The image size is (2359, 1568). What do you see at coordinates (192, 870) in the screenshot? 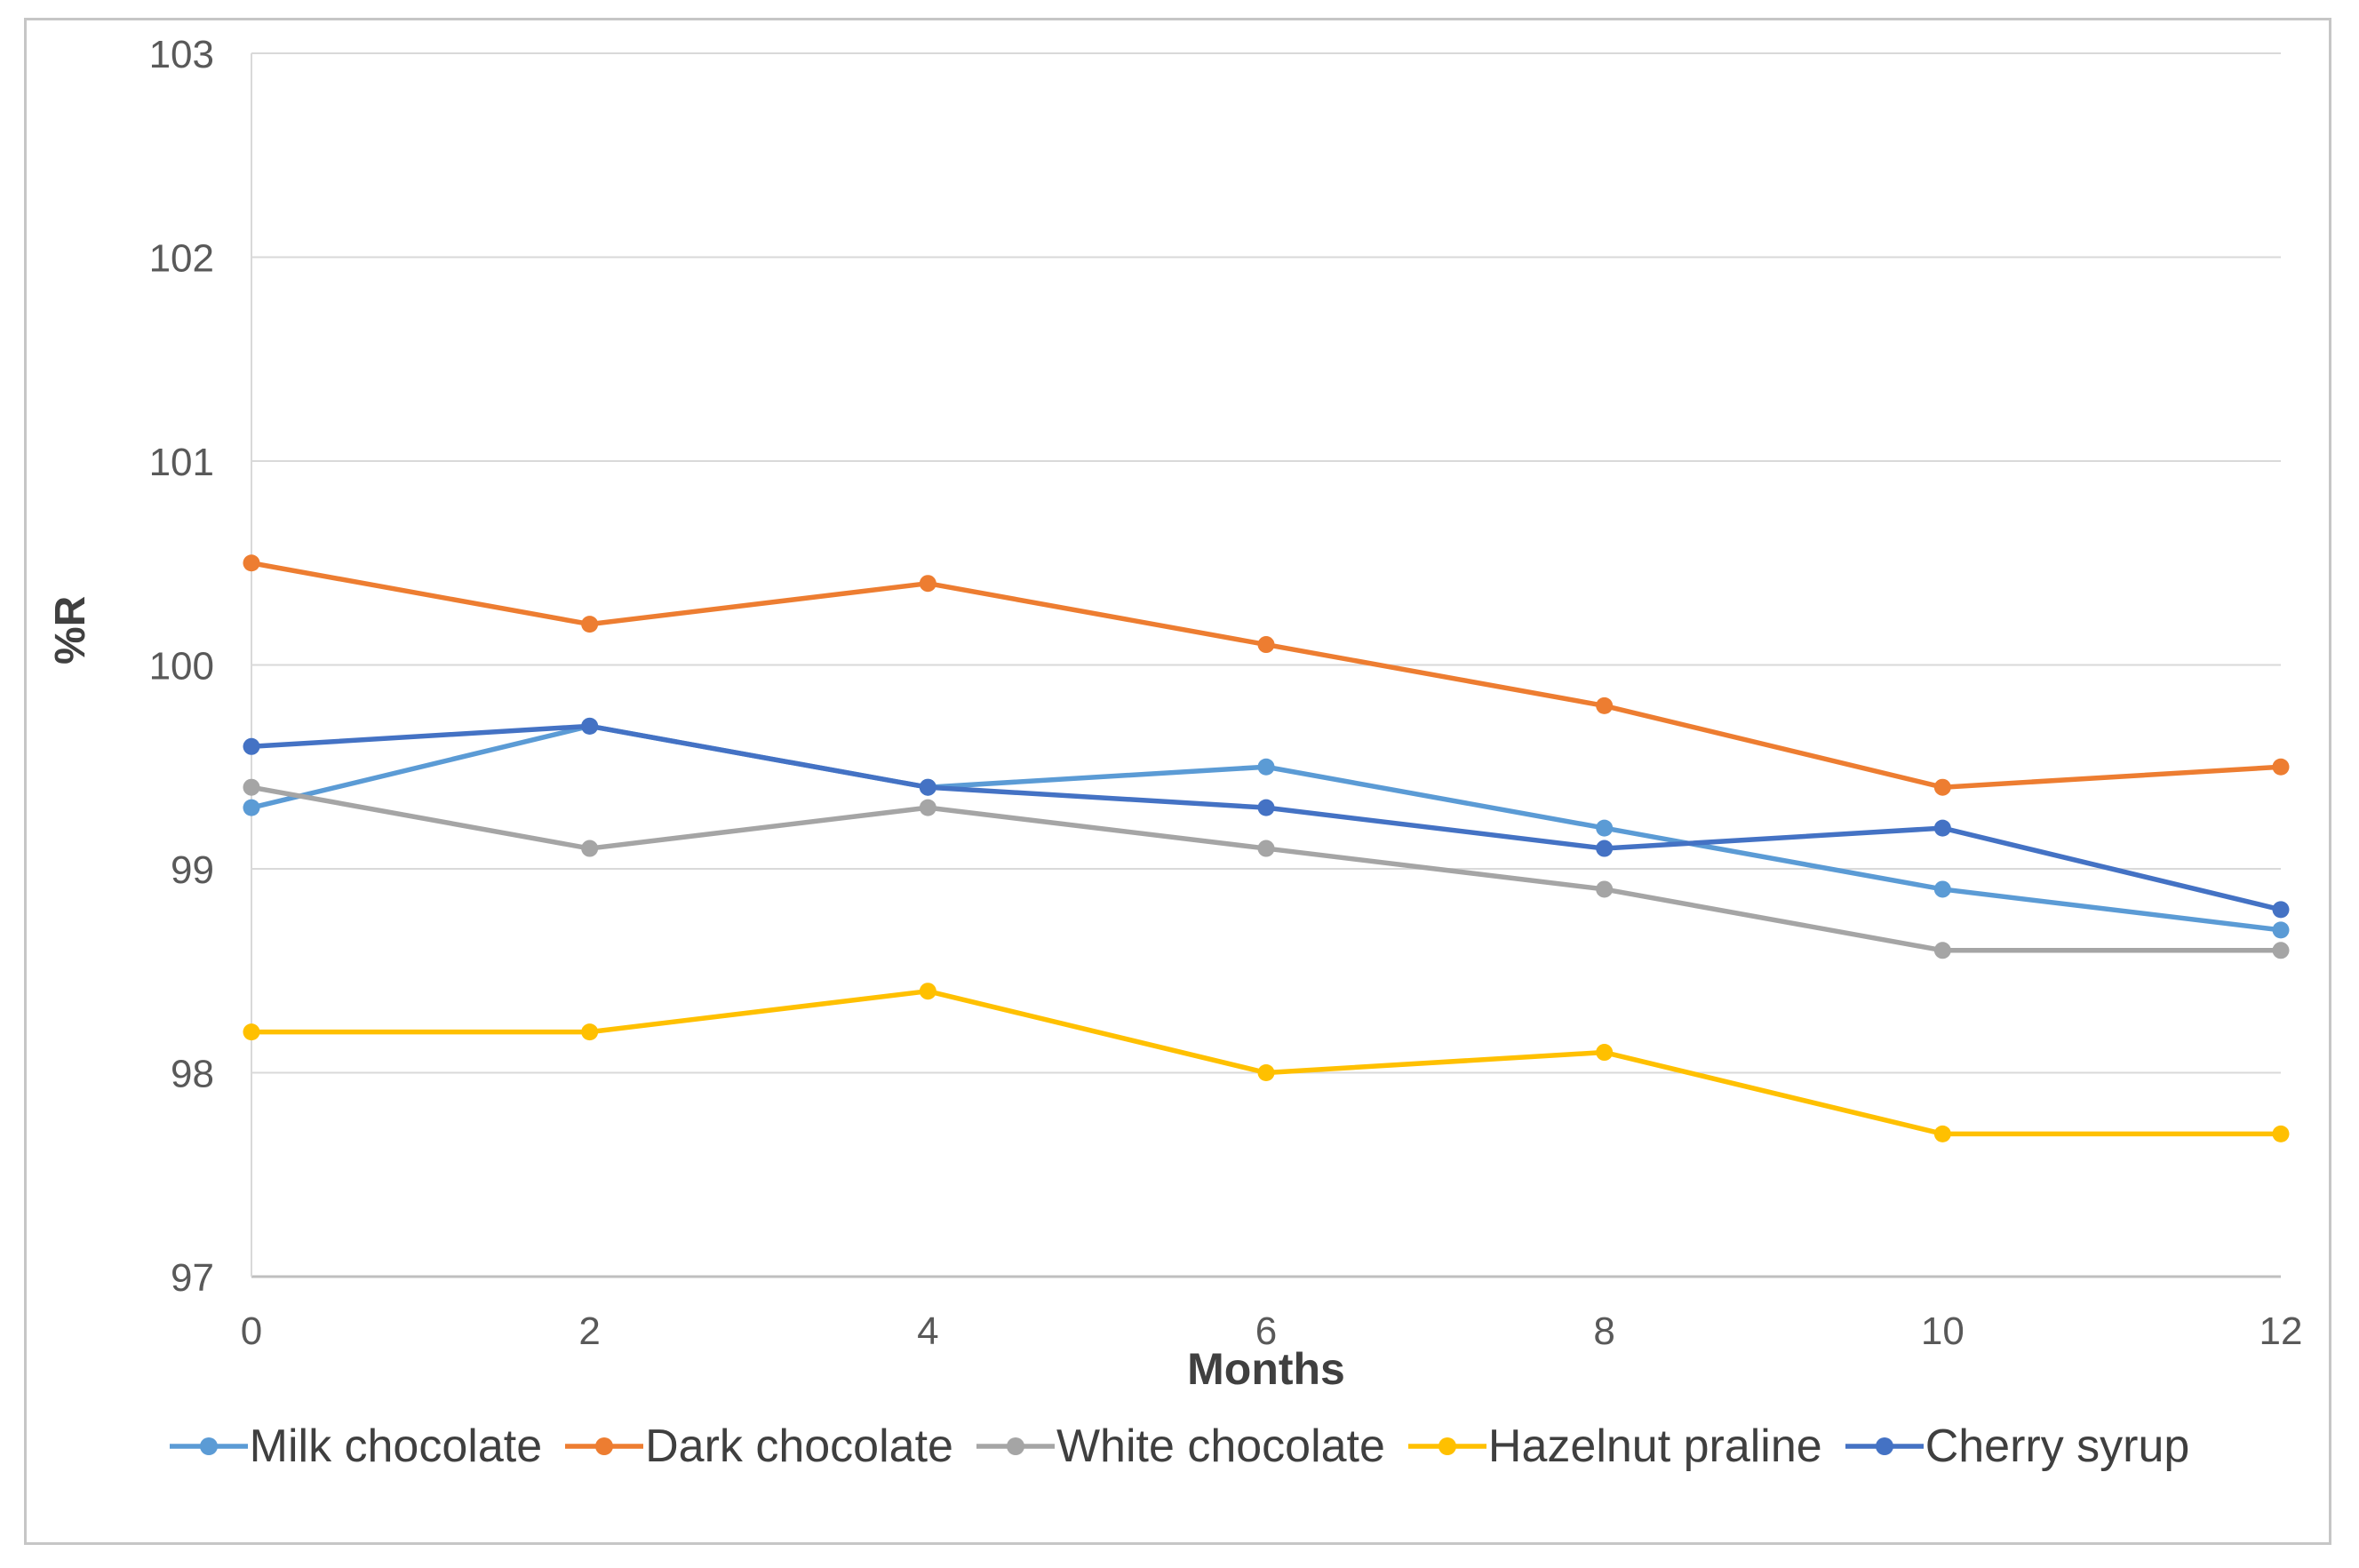
I see `y-tick-label: 99` at bounding box center [192, 870].